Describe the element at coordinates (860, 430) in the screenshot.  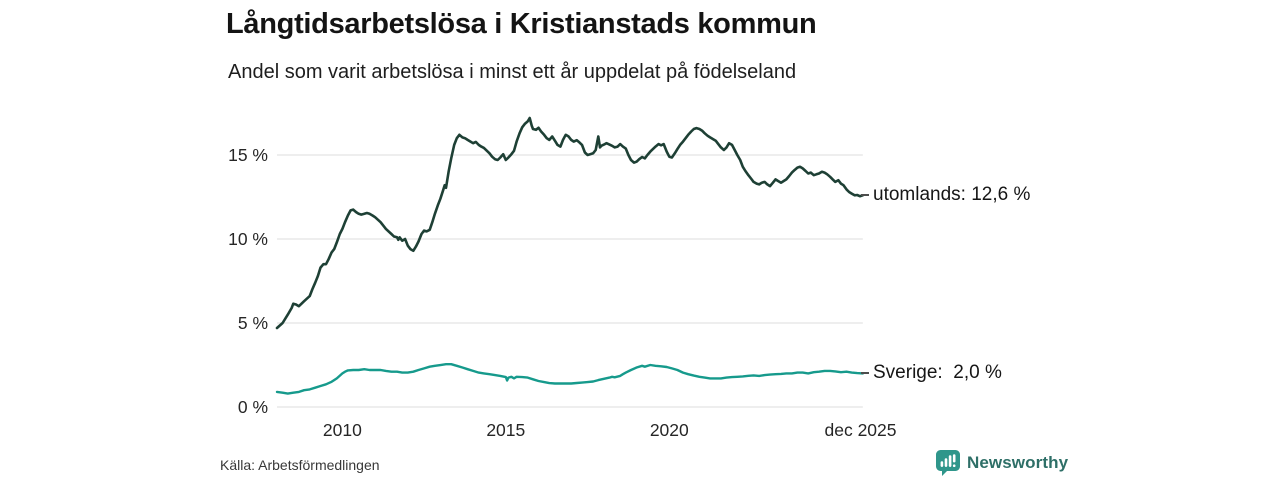
I see `x-axis-tick-label: dec 2025` at that location.